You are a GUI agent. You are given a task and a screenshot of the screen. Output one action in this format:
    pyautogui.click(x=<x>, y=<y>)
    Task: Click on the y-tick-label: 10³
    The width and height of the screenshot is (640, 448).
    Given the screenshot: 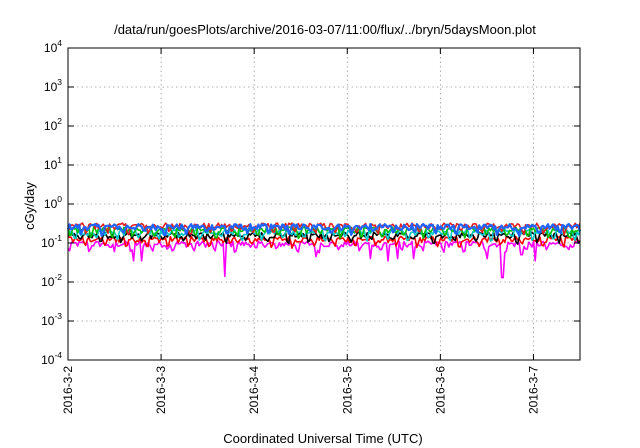 What is the action you would take?
    pyautogui.click(x=53, y=85)
    